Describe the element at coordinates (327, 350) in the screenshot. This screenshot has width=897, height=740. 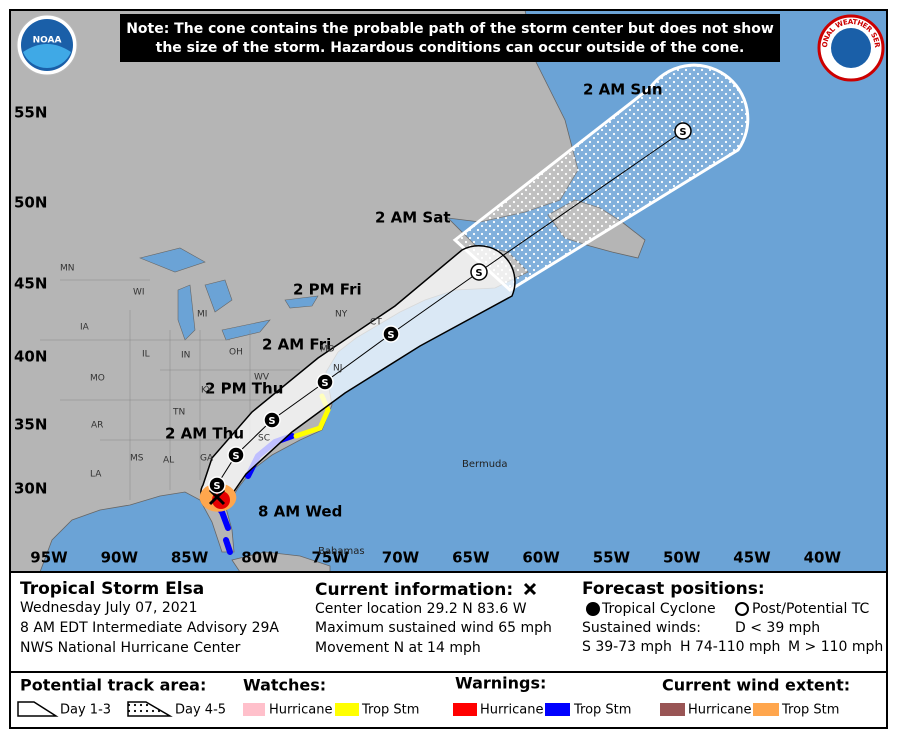
I see `state-label: MD` at that location.